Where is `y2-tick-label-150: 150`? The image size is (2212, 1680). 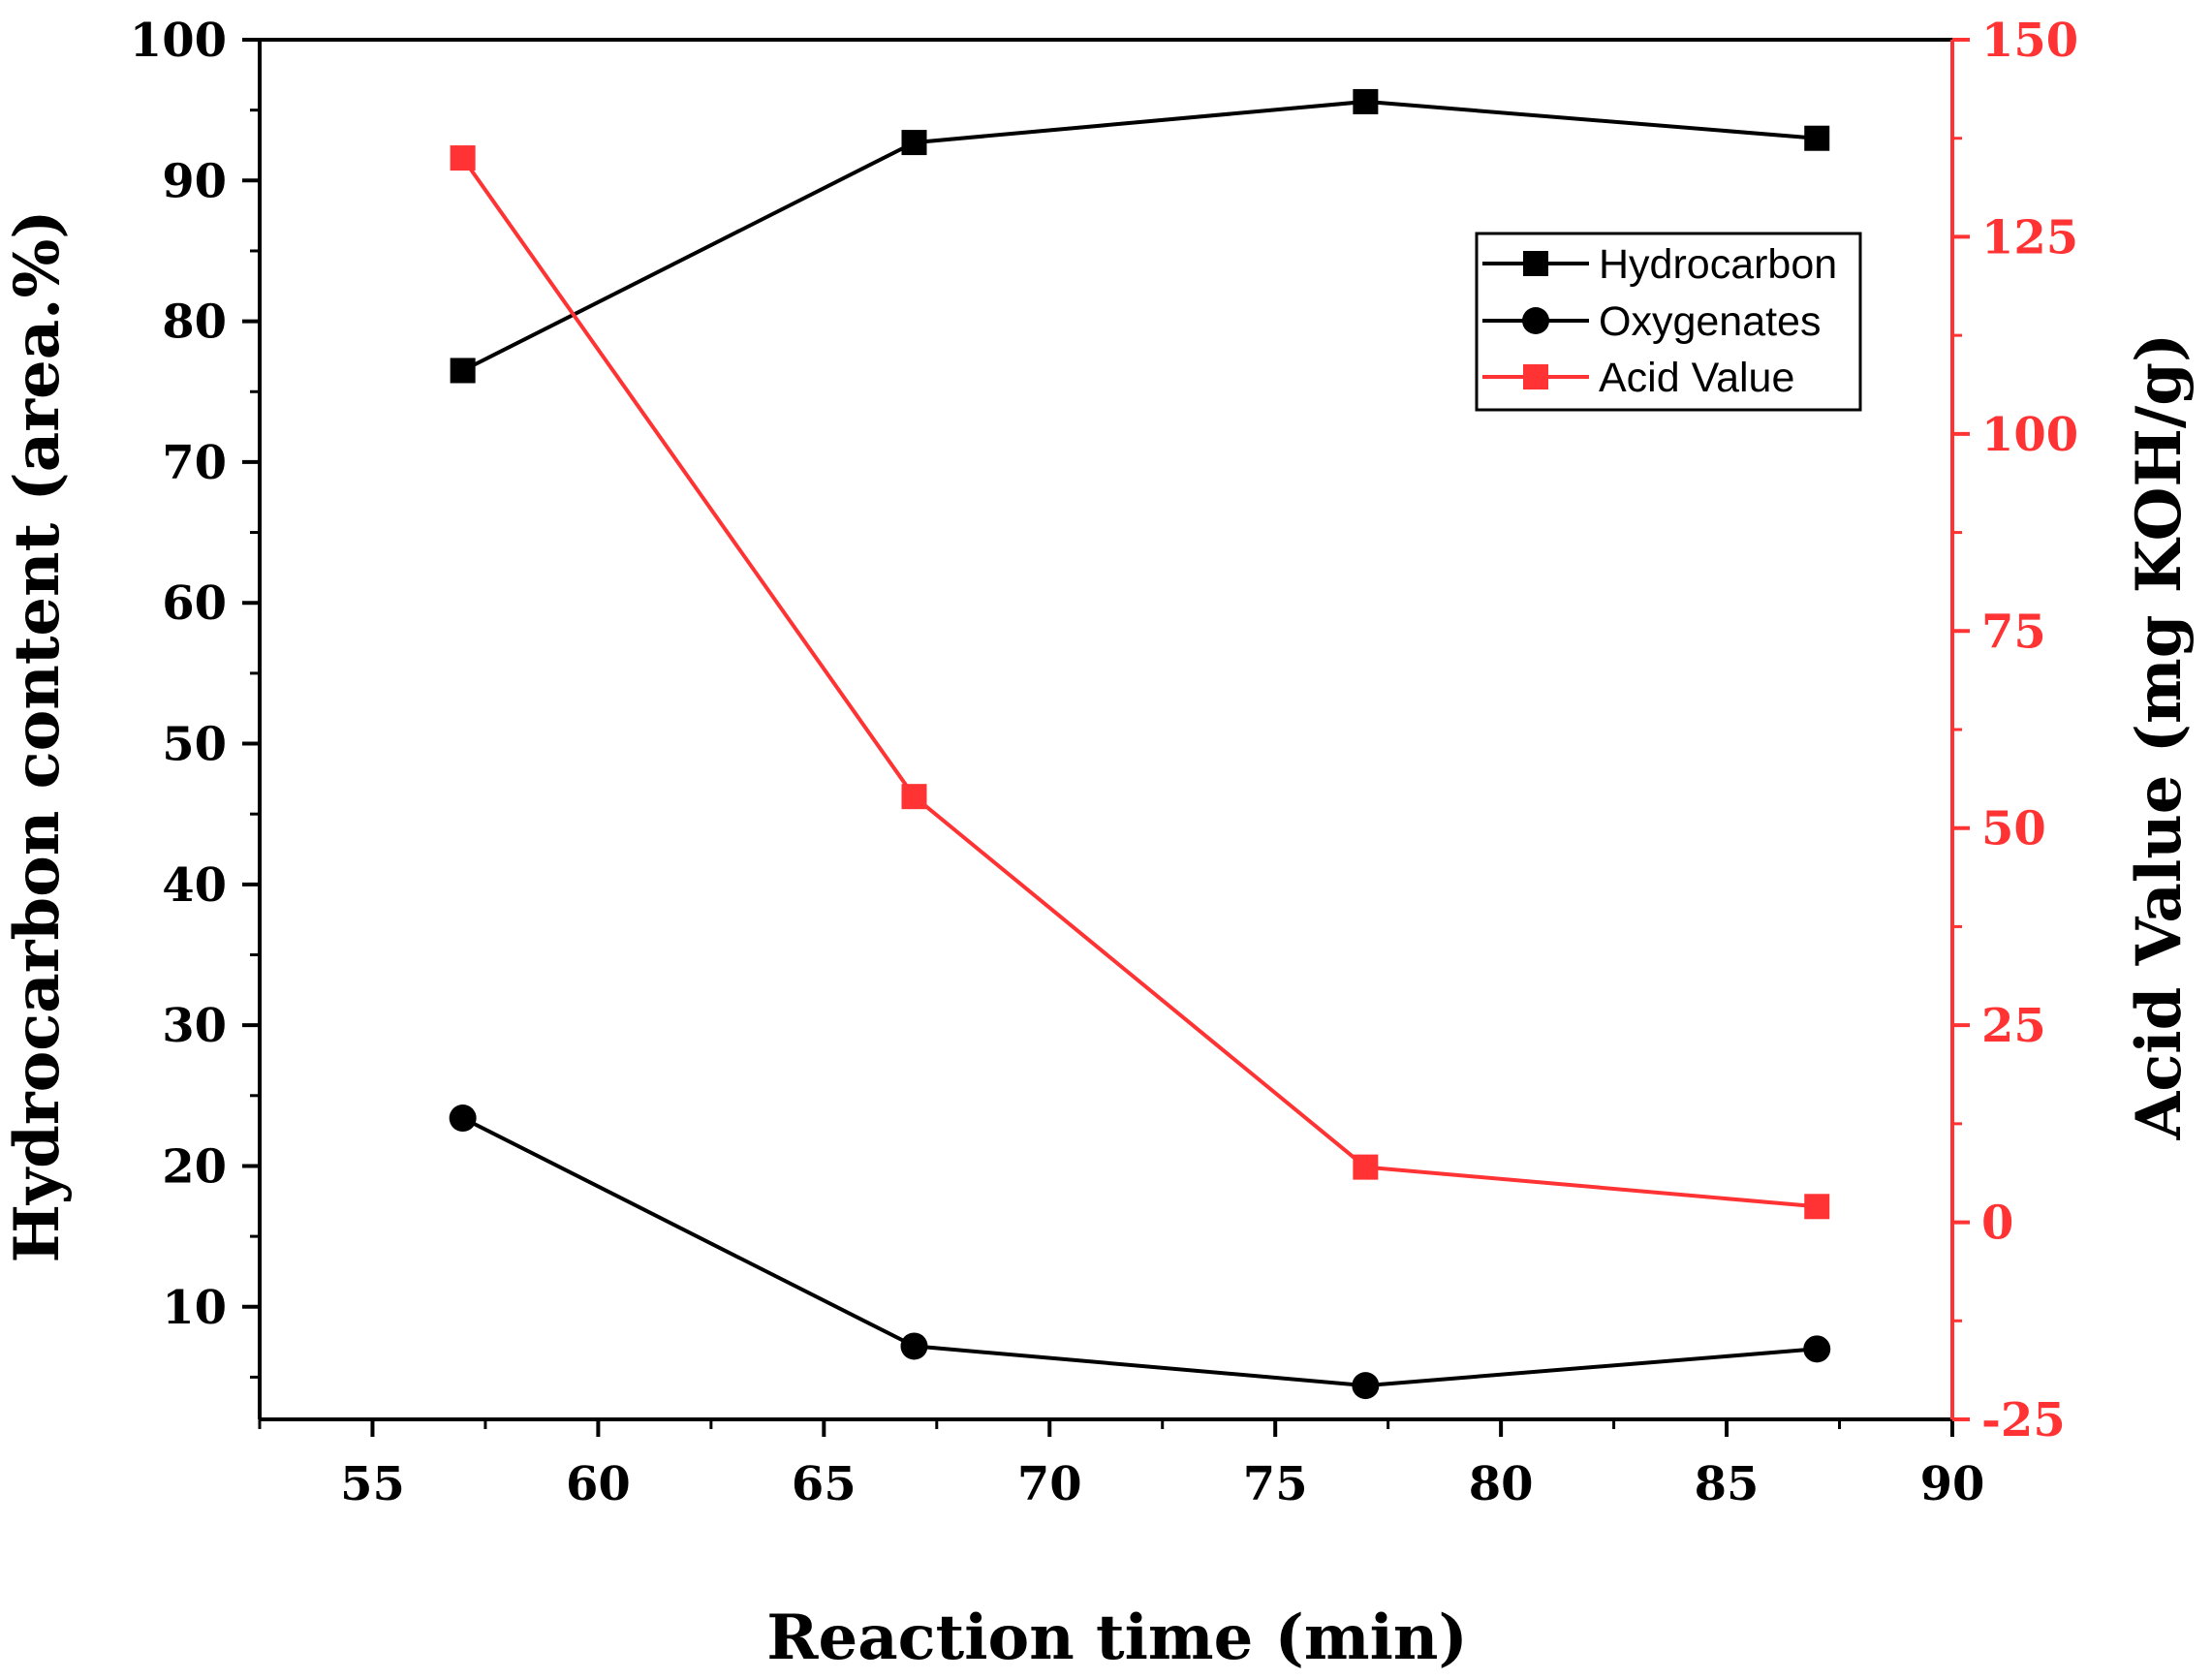
y2-tick-label-150: 150 is located at coordinates (2029, 41).